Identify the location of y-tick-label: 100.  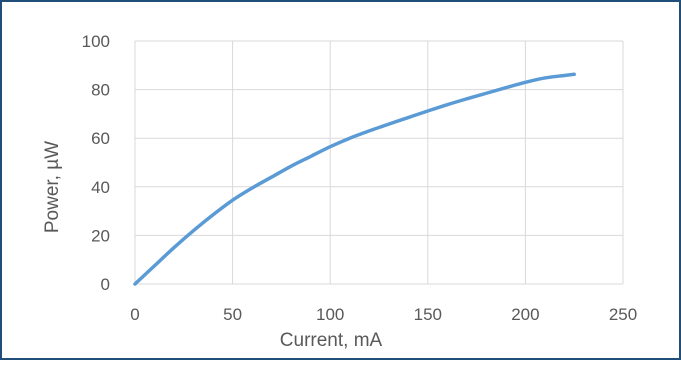
(96, 41).